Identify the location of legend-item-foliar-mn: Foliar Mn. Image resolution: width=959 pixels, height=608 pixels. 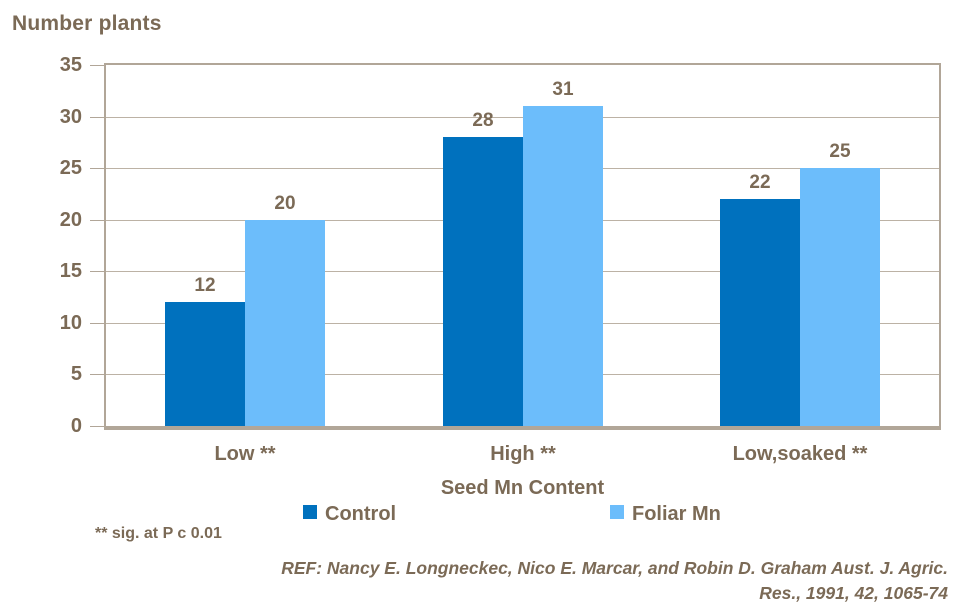
(665, 514).